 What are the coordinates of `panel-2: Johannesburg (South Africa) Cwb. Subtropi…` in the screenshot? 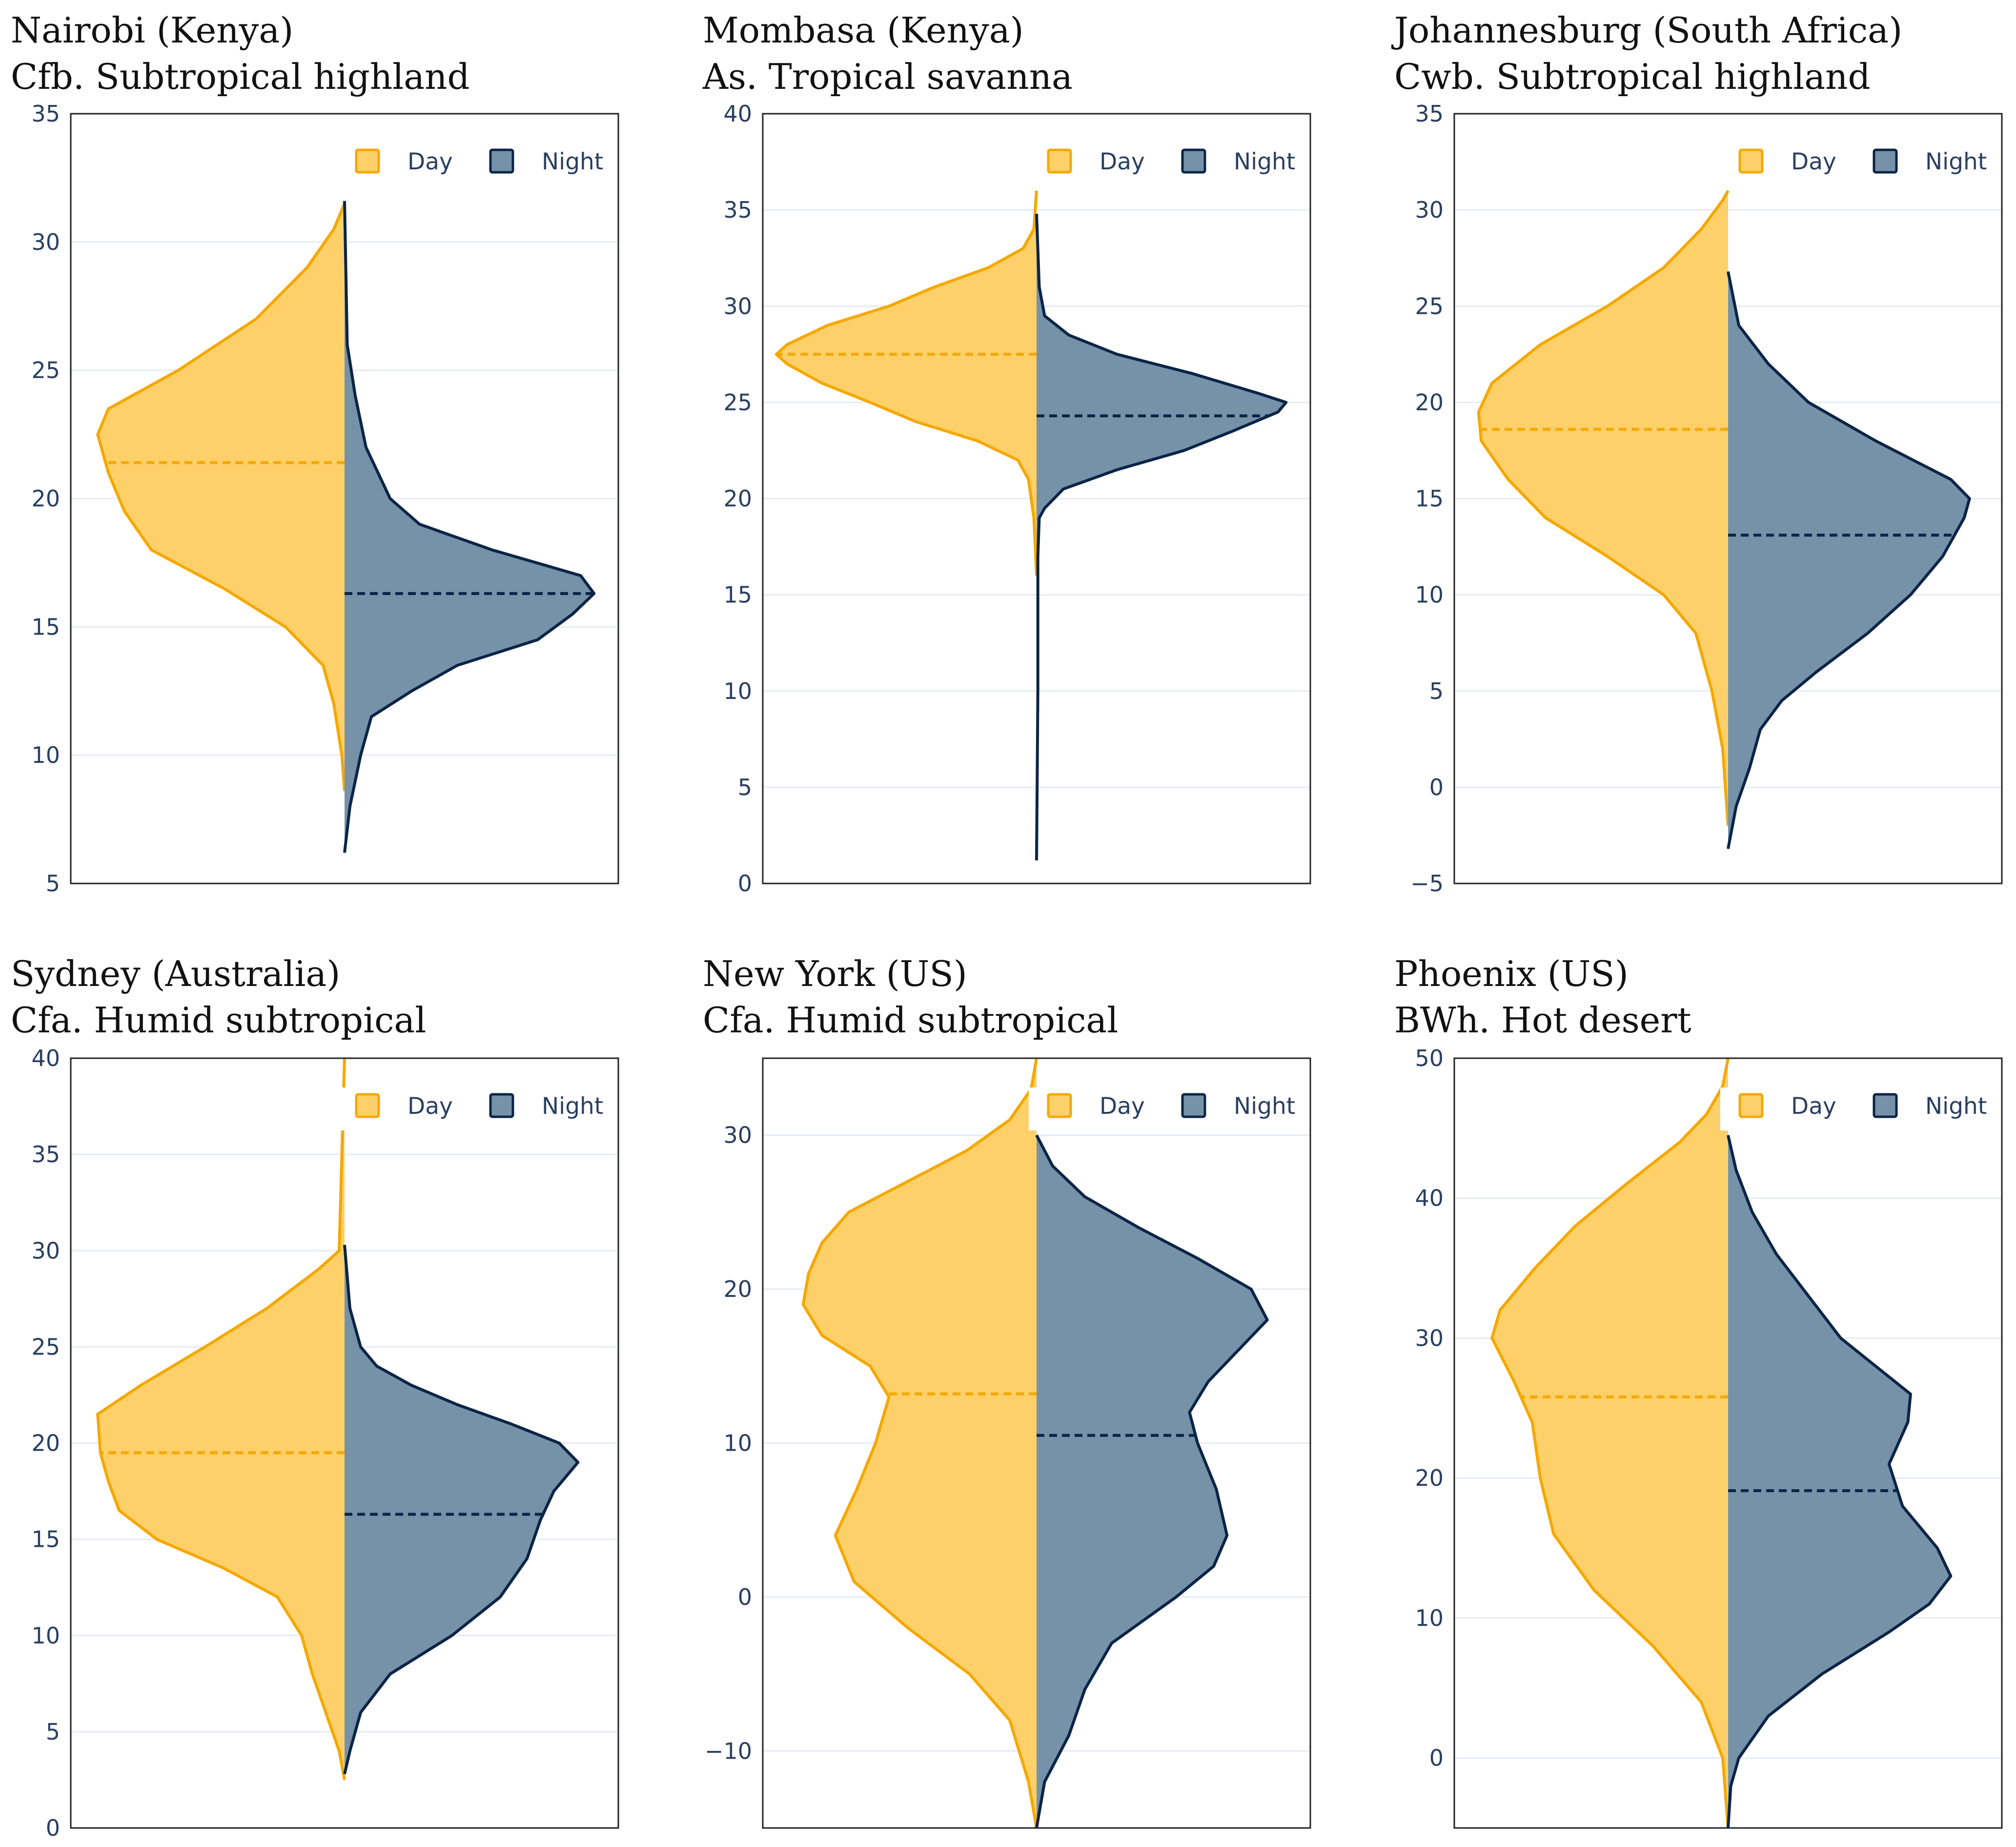 It's located at (1697, 453).